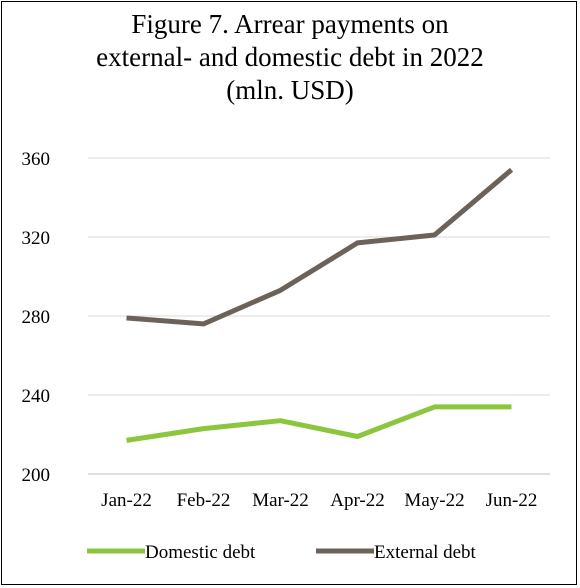  What do you see at coordinates (36, 317) in the screenshot?
I see `y-tick-label: 280` at bounding box center [36, 317].